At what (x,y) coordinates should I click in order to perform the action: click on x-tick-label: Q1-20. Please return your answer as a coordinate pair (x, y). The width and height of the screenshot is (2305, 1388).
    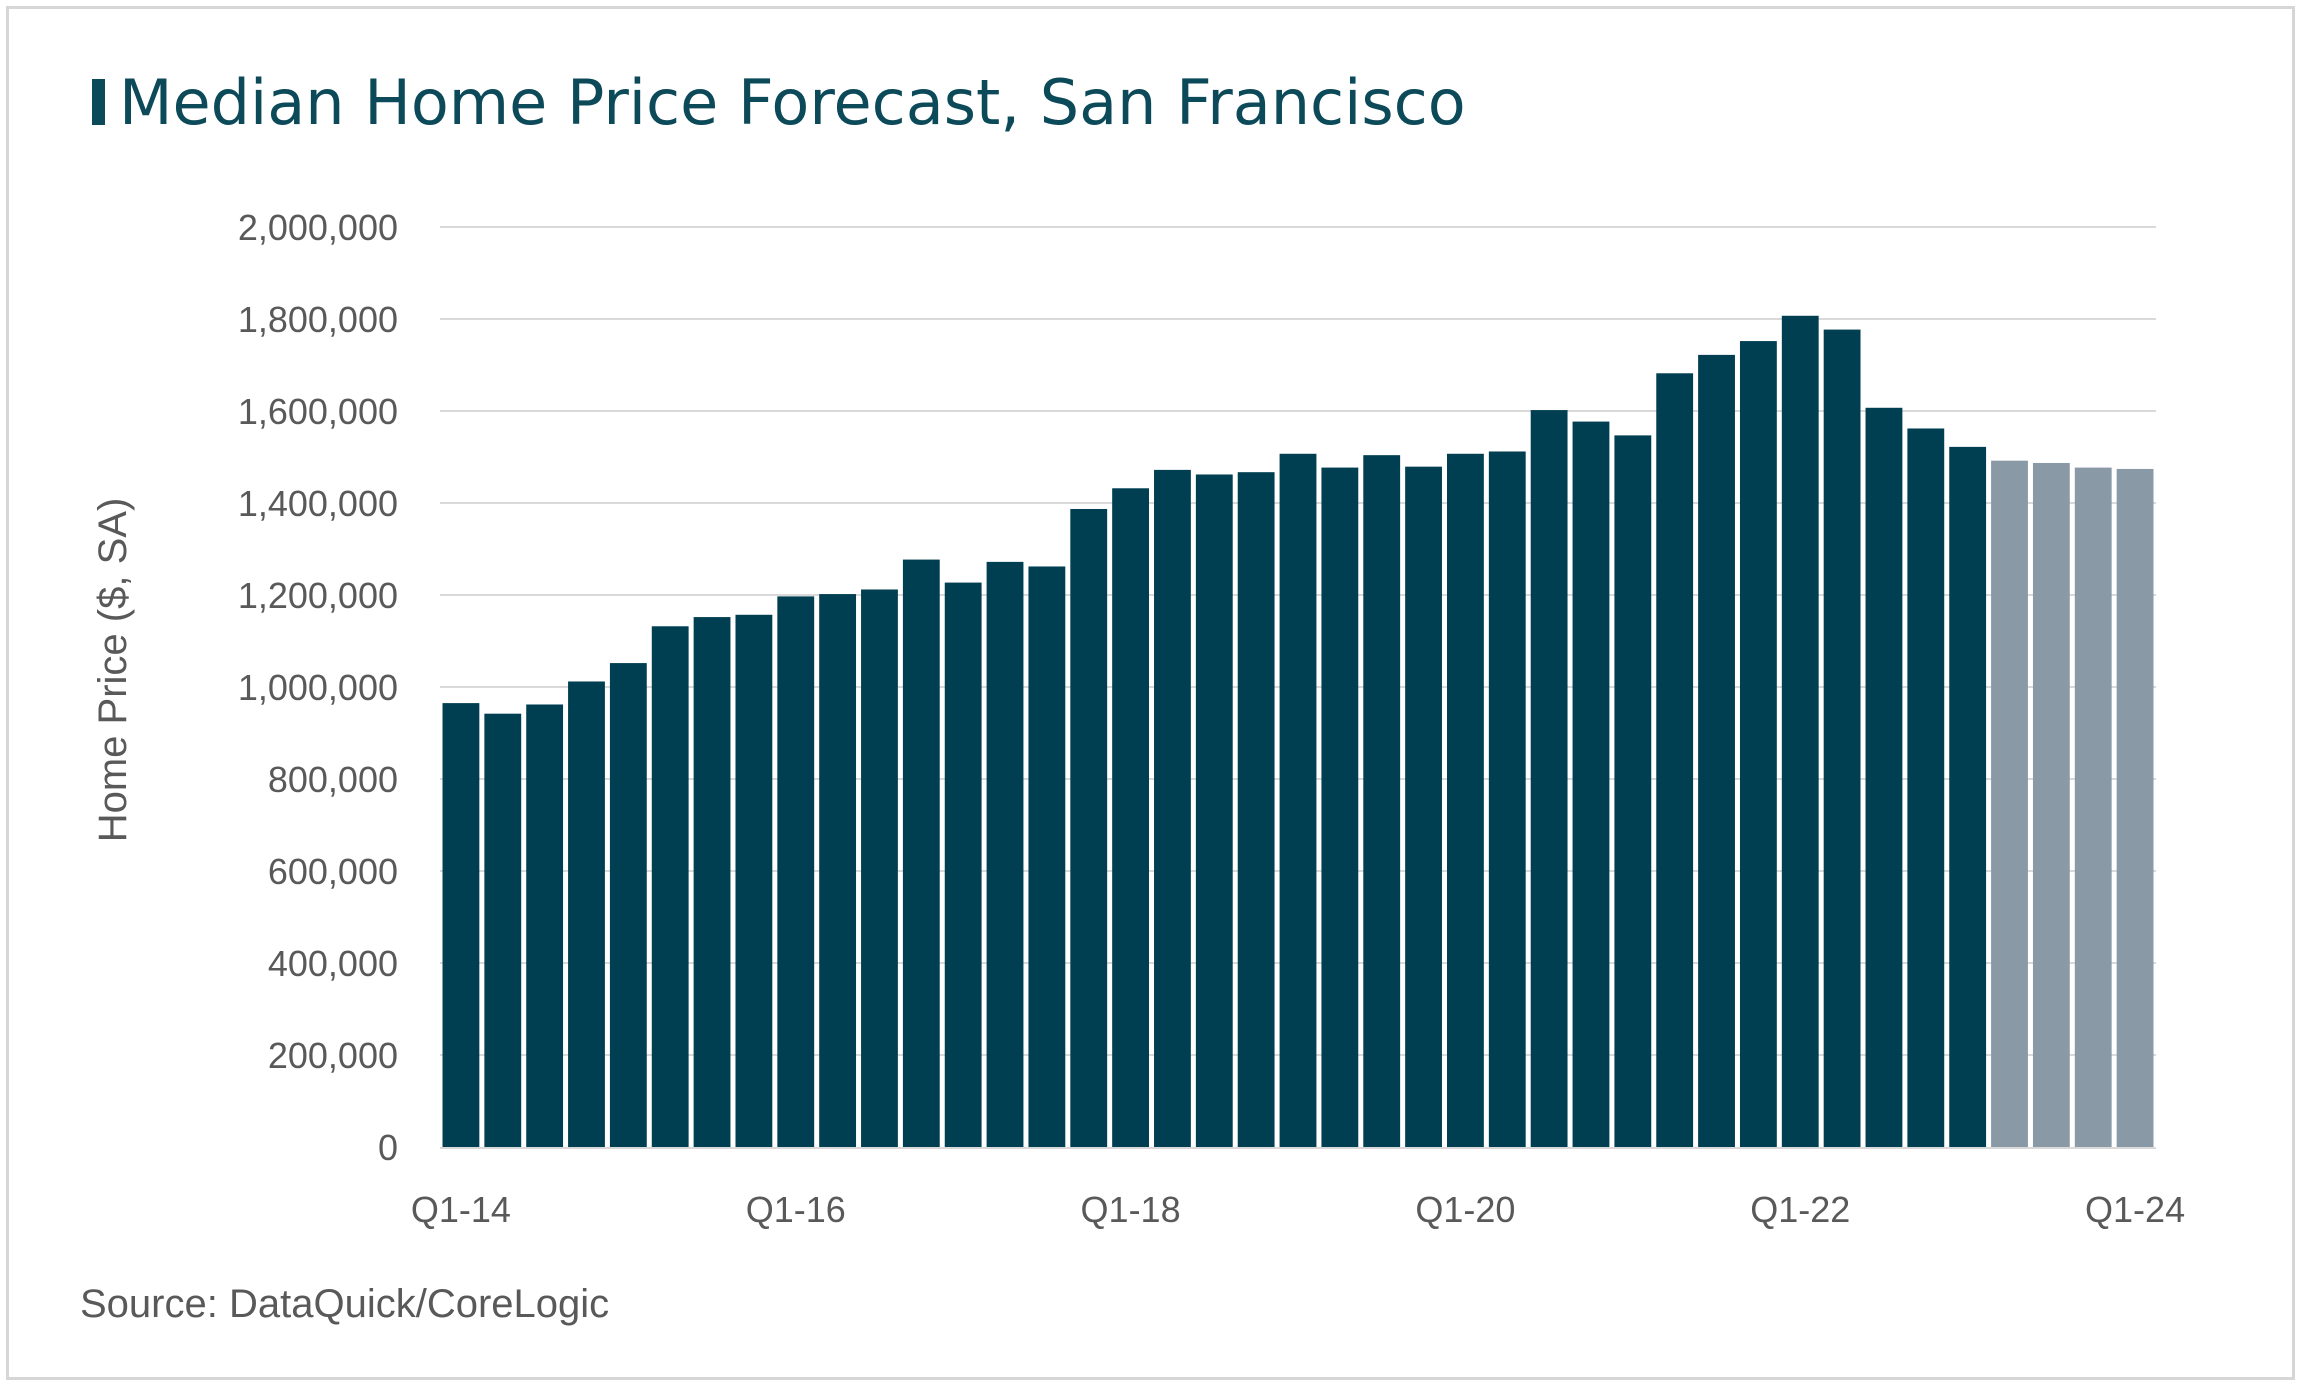
    Looking at the image, I should click on (1465, 1209).